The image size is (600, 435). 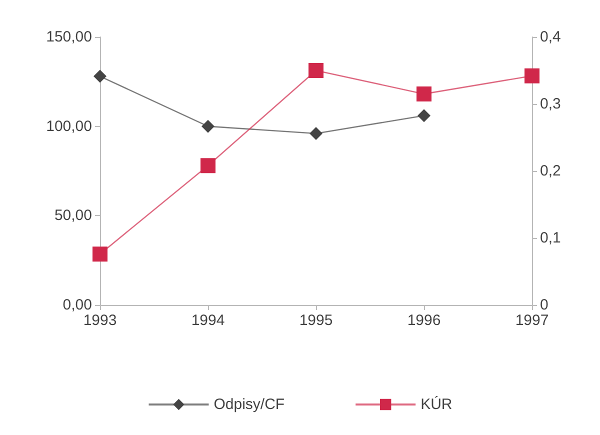 What do you see at coordinates (73, 215) in the screenshot?
I see `y-tick-label: 50,00` at bounding box center [73, 215].